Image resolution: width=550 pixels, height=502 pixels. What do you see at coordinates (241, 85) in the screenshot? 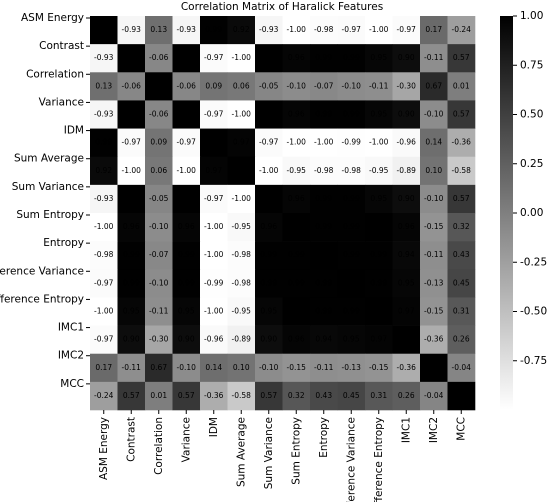
I see `cell-label: 0.06` at bounding box center [241, 85].